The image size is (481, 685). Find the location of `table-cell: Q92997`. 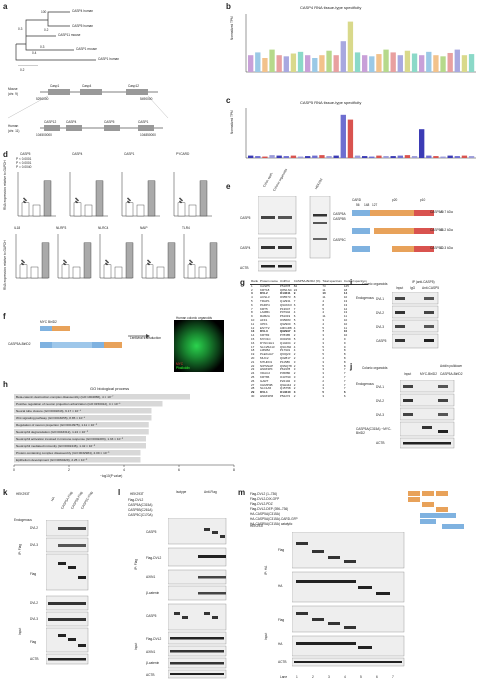

table-cell: Q92997 is located at coordinates (285, 331).